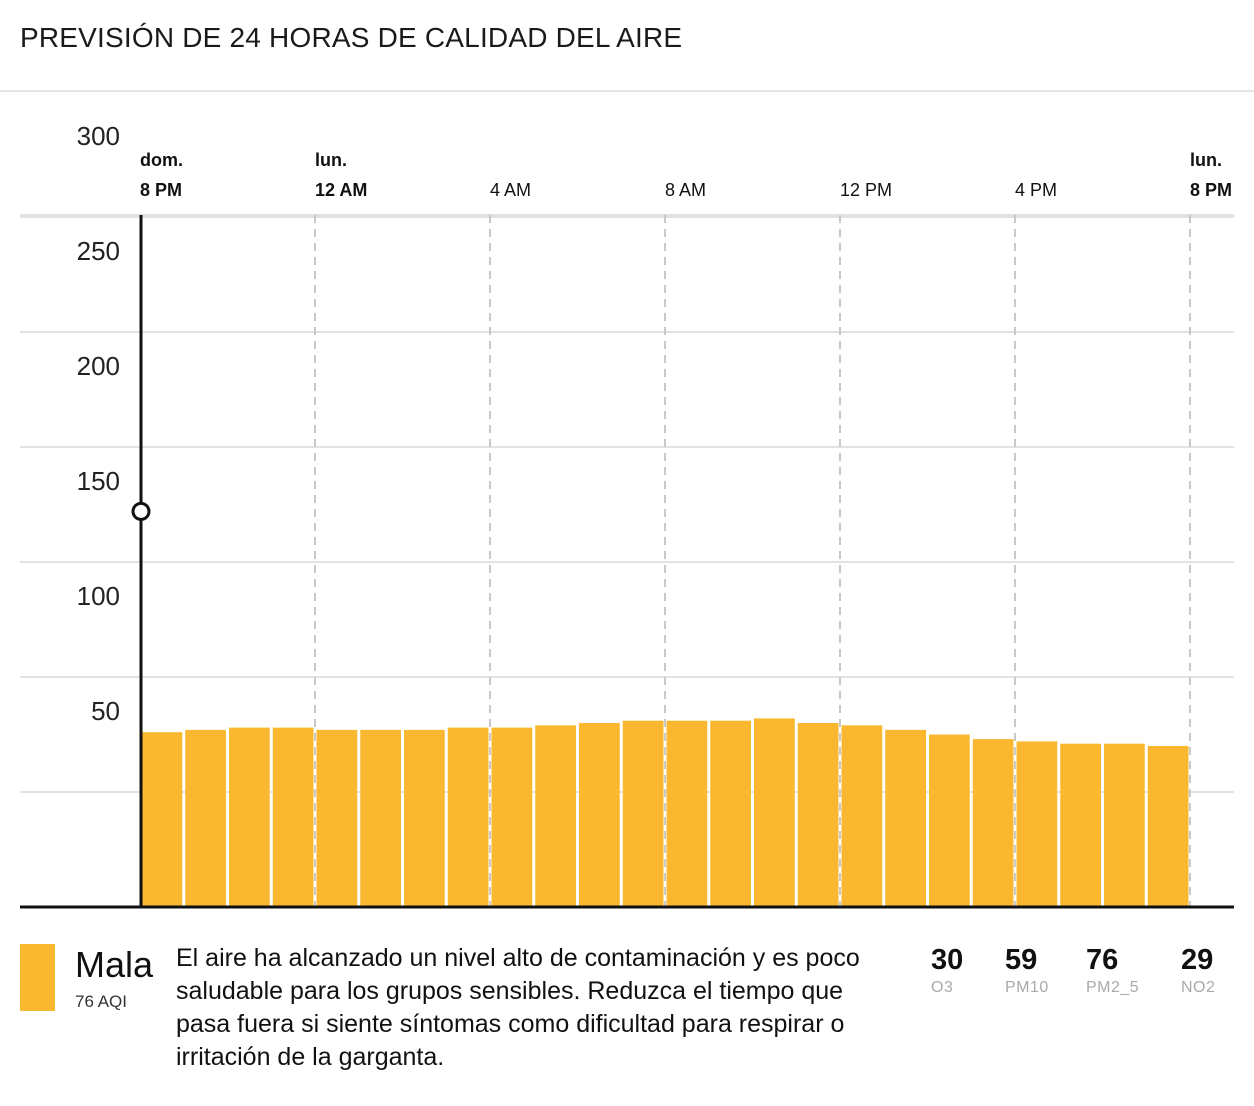 The height and width of the screenshot is (1106, 1254). I want to click on pollutant-pm10: 59 PM10, so click(1050, 970).